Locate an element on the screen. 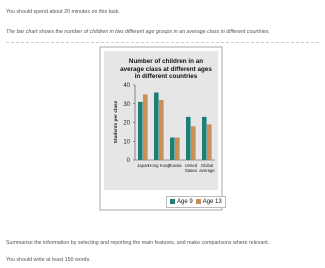 The image size is (325, 268). legend-label: Age 9 is located at coordinates (185, 202).